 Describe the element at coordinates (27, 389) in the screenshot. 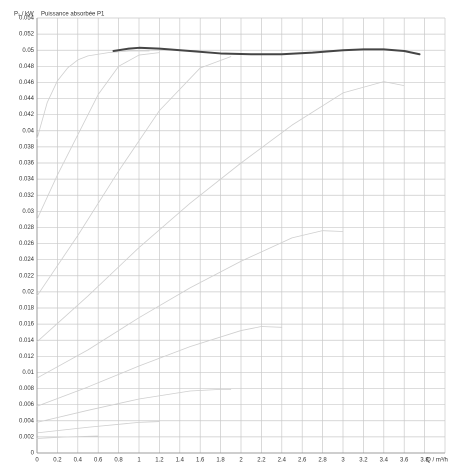

I see `y-tick-label: 0.008` at that location.